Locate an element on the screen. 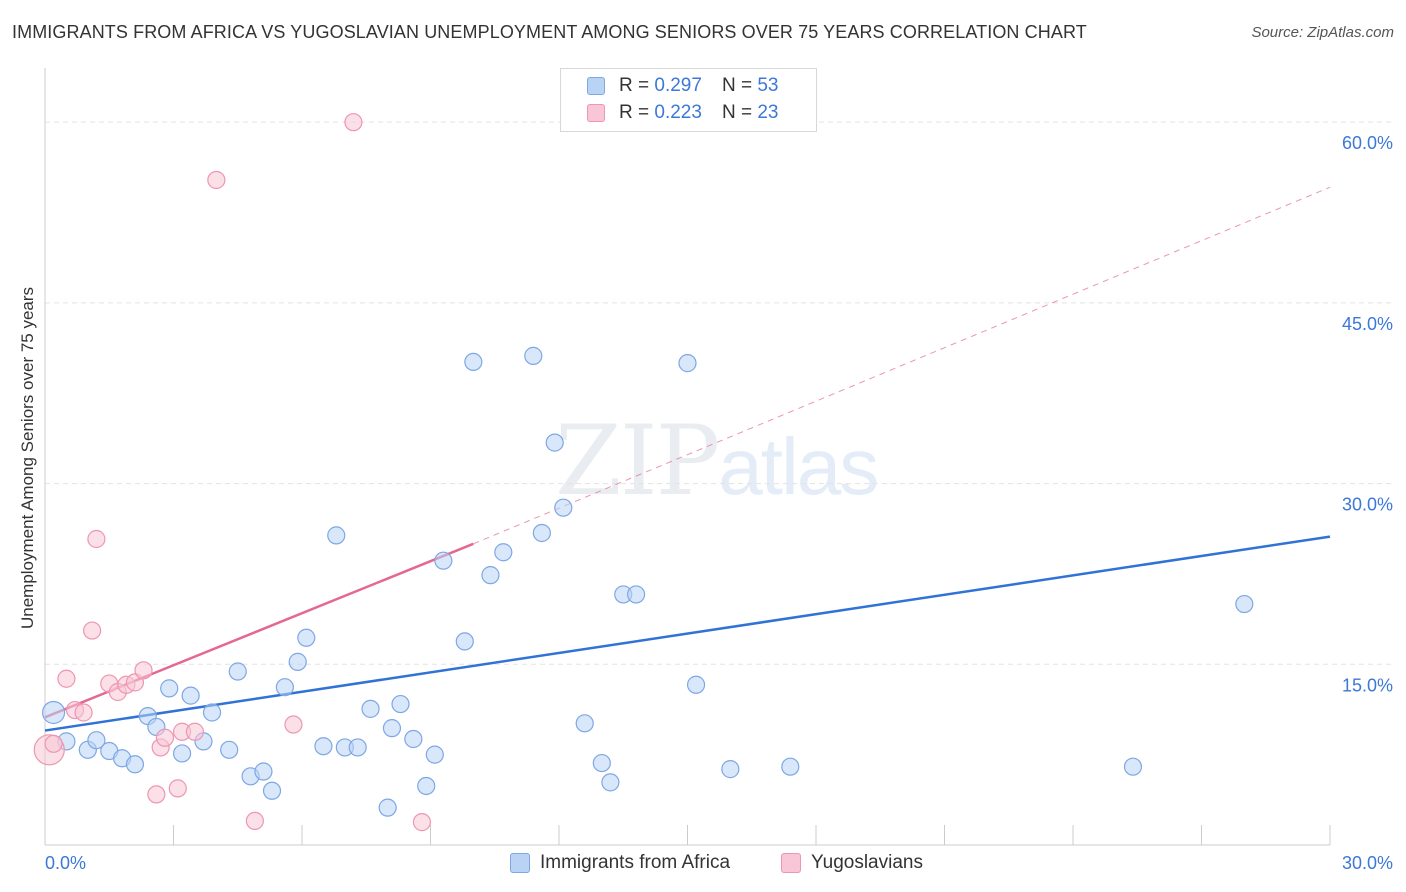 The height and width of the screenshot is (892, 1406). legend-n-value: 53 is located at coordinates (768, 85).